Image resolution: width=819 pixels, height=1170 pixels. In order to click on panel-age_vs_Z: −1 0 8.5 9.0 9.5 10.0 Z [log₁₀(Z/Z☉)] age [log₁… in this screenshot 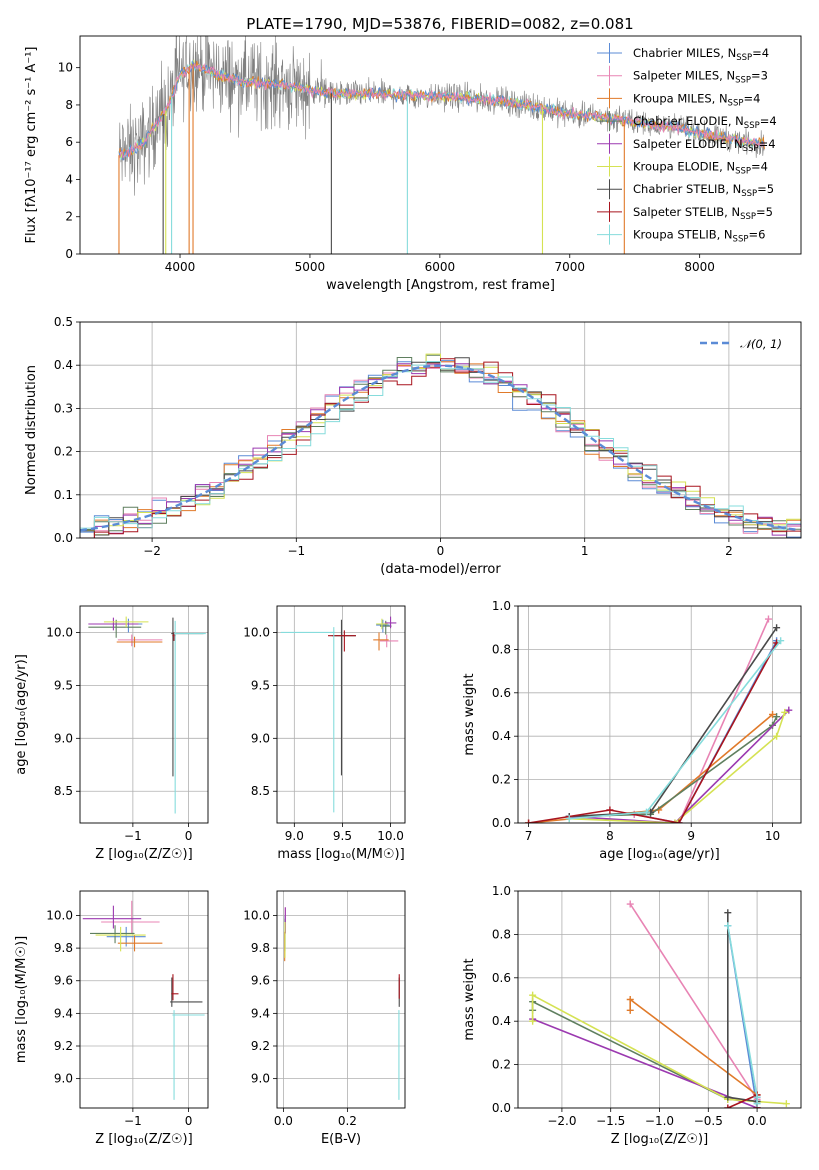, I will do `click(111, 733)`.